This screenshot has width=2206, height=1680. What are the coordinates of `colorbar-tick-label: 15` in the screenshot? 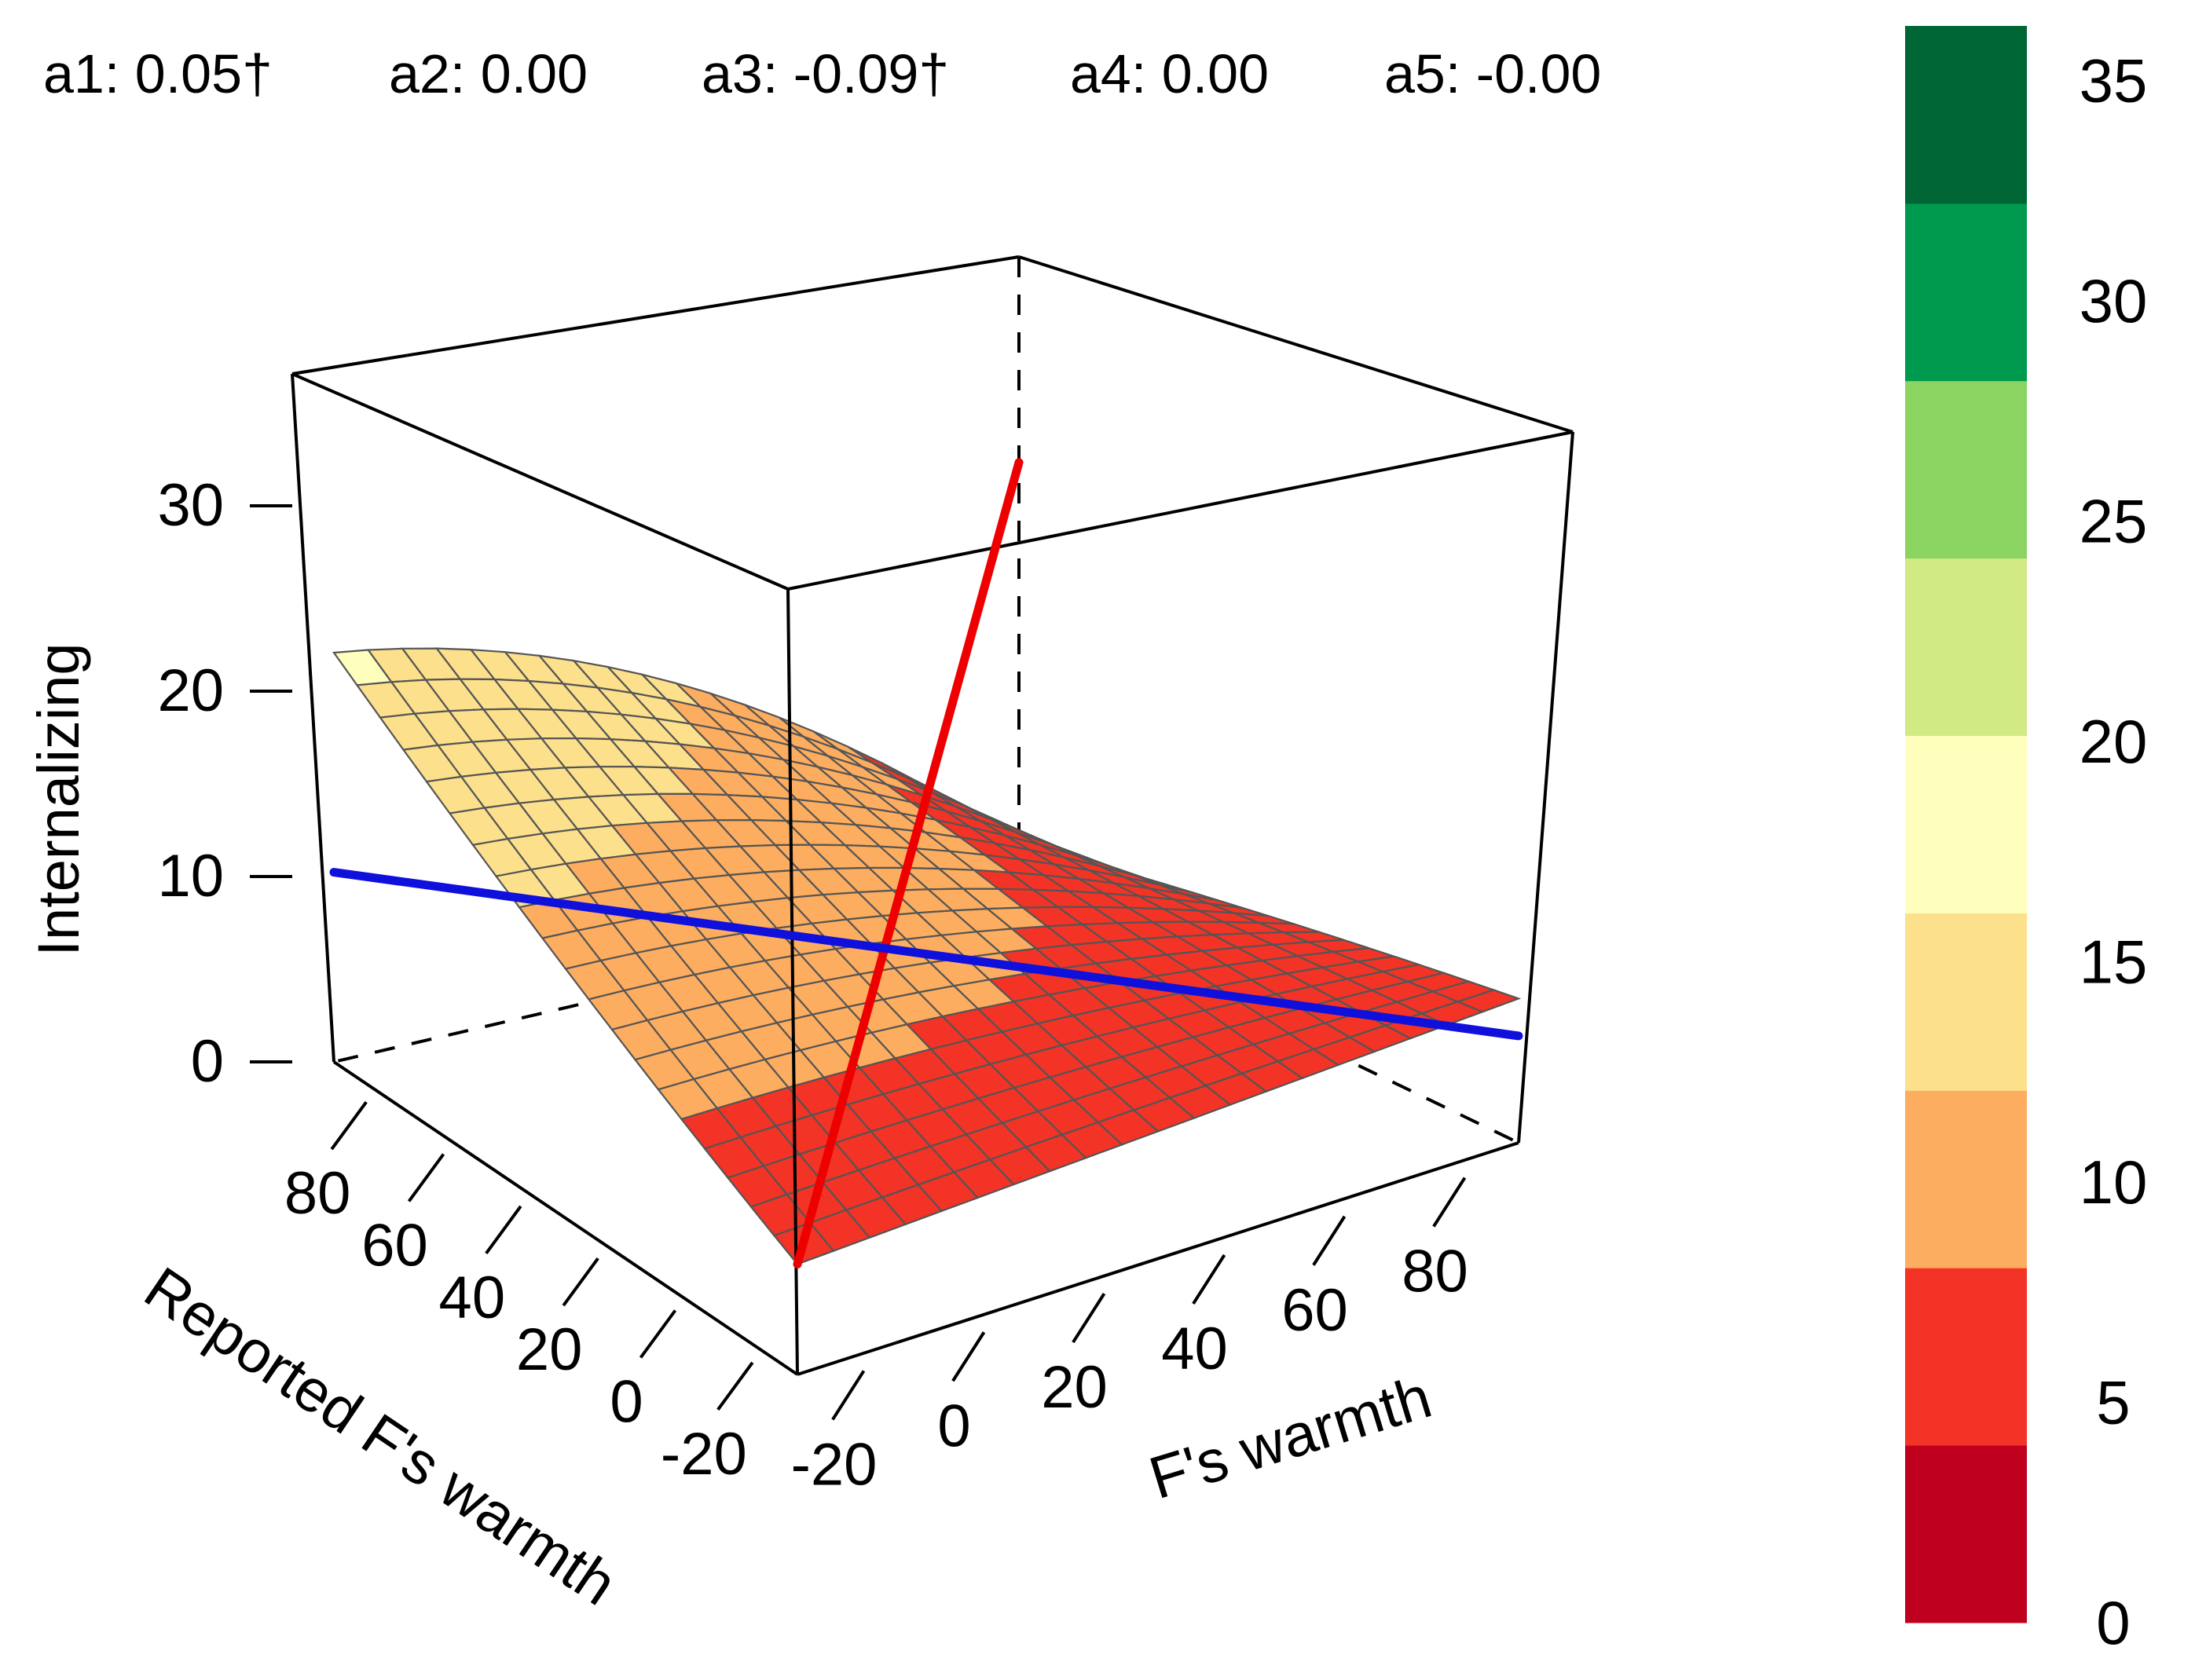 It's located at (2114, 962).